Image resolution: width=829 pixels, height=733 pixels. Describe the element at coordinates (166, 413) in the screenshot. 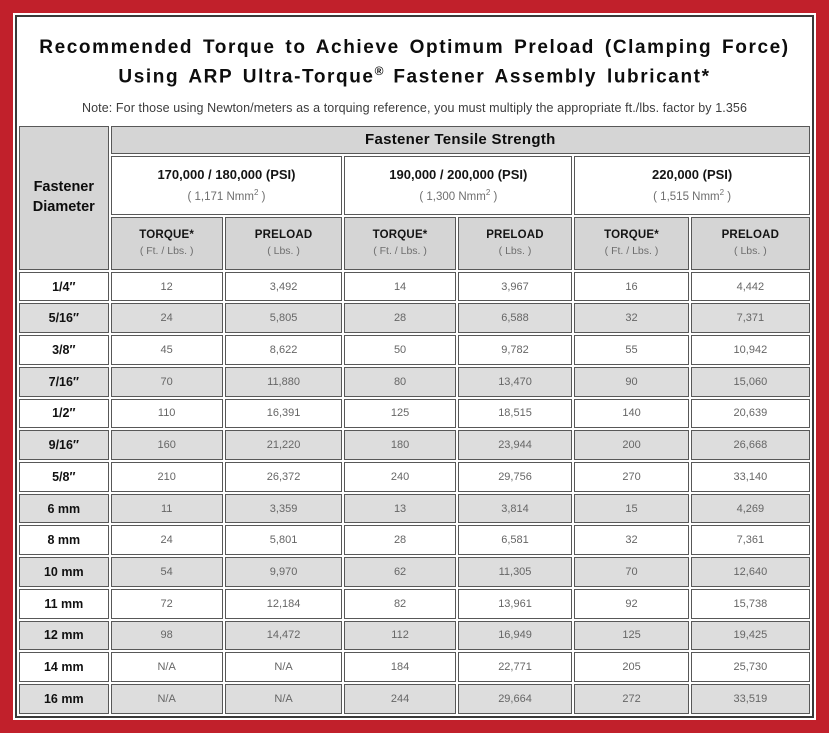

I see `torque-value-cell: 110` at that location.